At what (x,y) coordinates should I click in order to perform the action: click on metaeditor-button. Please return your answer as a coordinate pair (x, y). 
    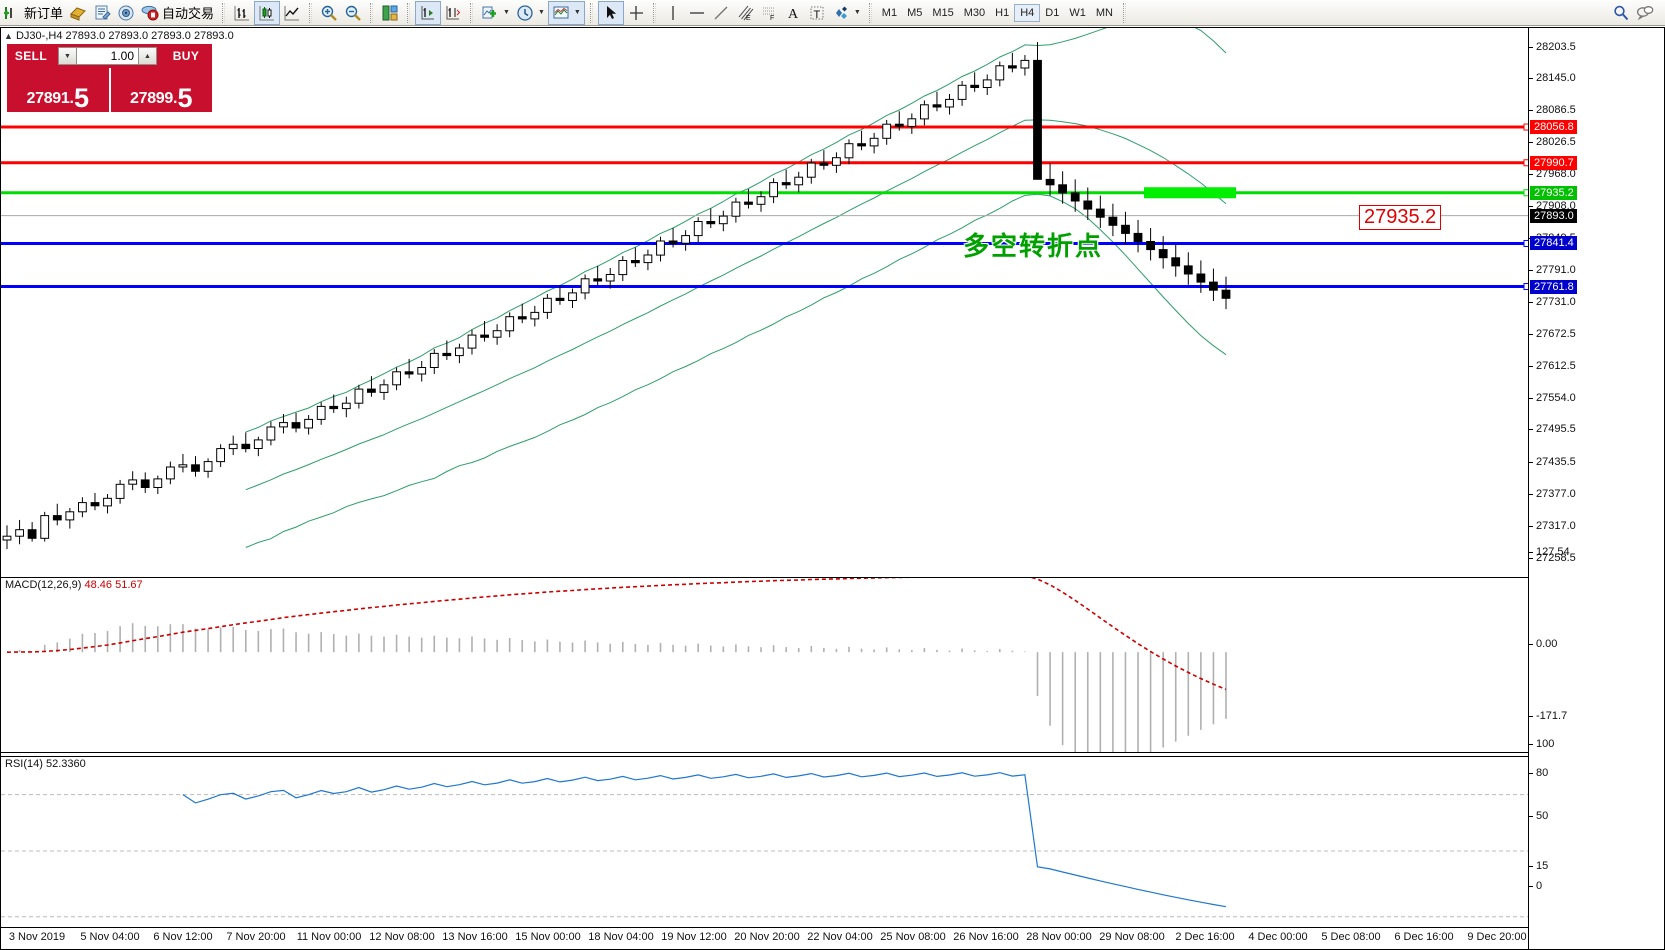
    Looking at the image, I should click on (102, 13).